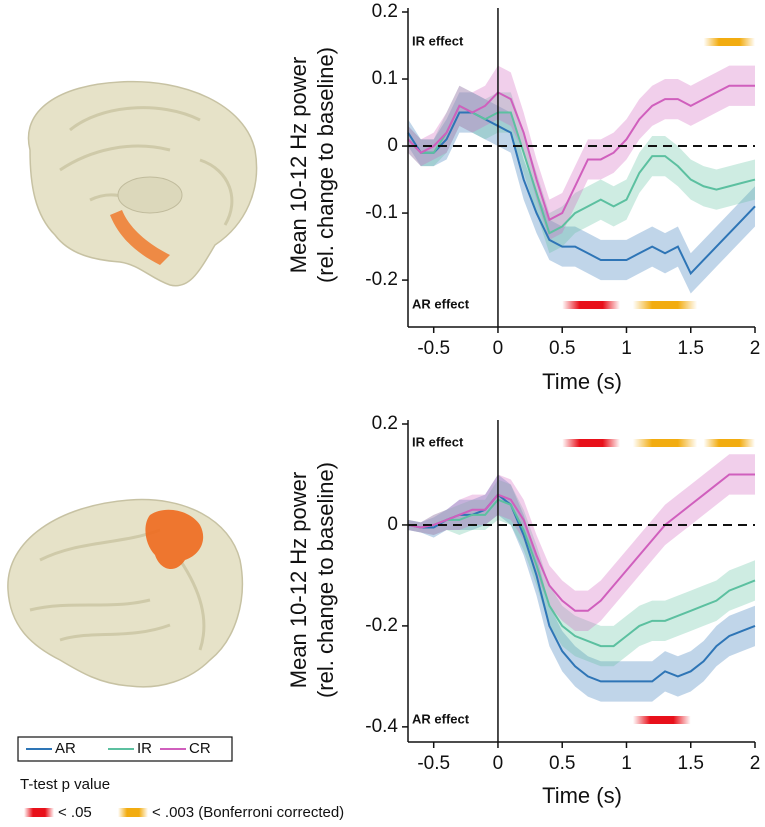 The height and width of the screenshot is (827, 765). What do you see at coordinates (381, 726) in the screenshot?
I see `y-tick-label: -0.4` at bounding box center [381, 726].